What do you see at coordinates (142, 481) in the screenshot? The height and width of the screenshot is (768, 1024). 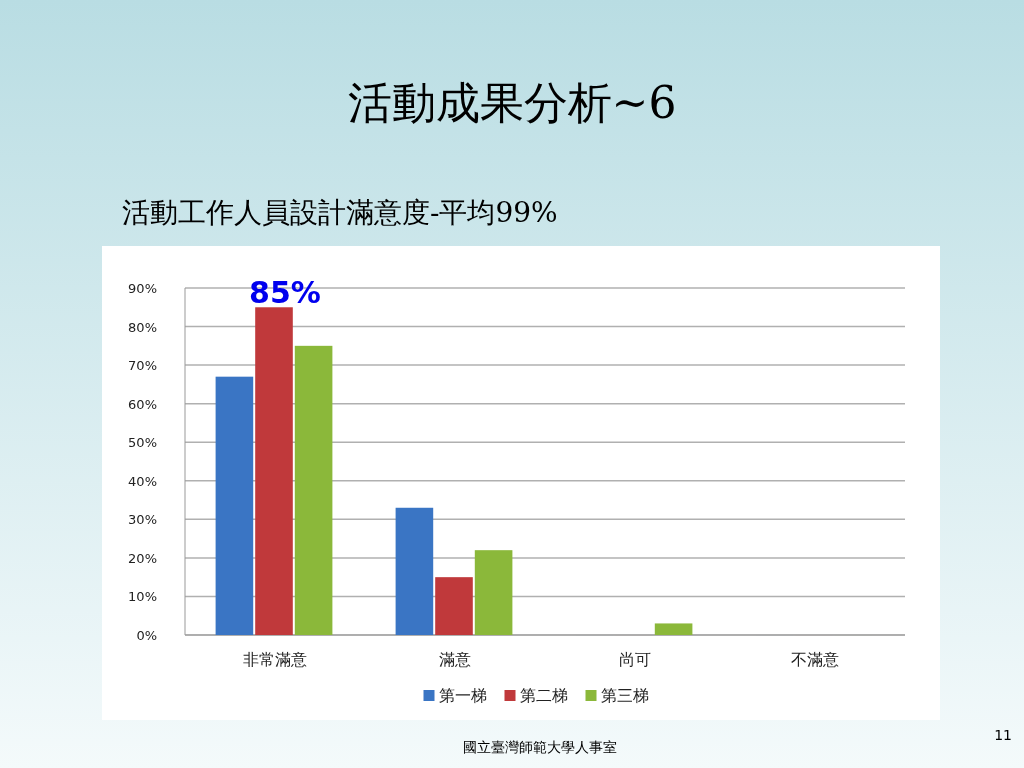 I see `y-tick-label: 40%` at bounding box center [142, 481].